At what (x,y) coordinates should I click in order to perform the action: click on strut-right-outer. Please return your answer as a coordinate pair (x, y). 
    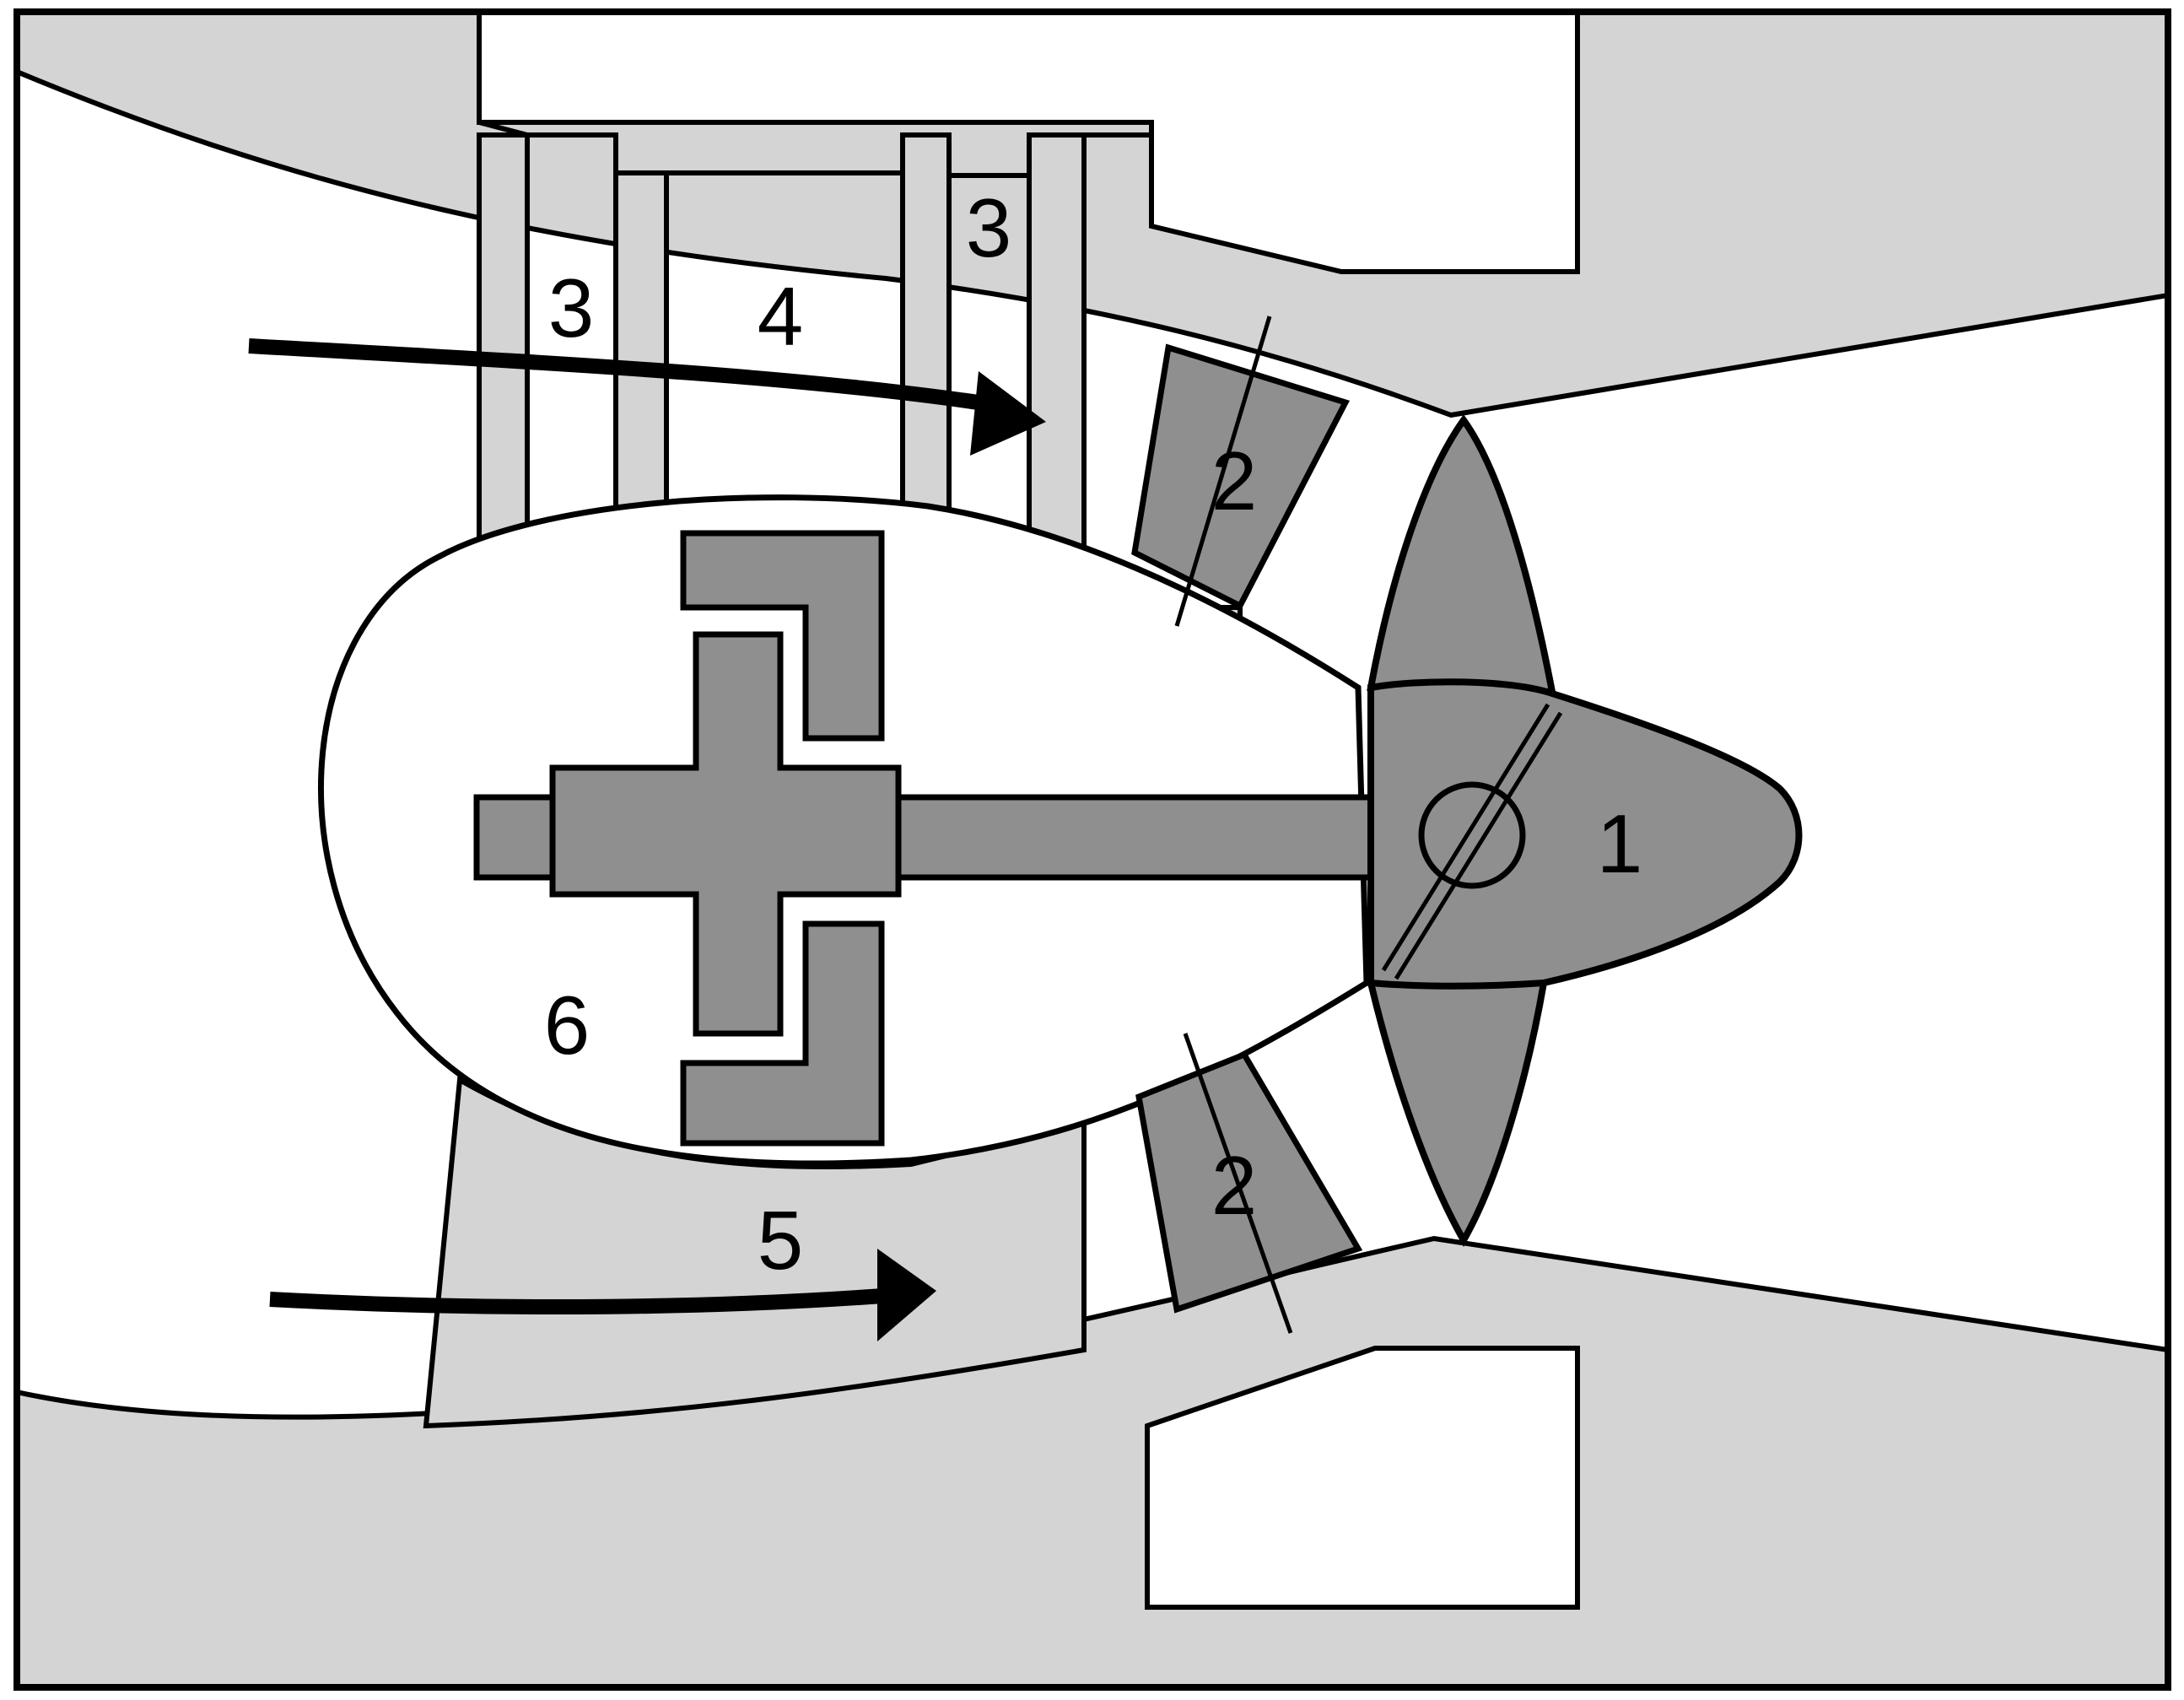
    Looking at the image, I should click on (926, 329).